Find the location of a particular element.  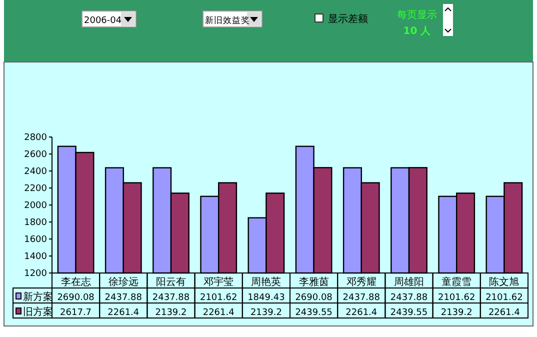

y-tick-label: 2000 is located at coordinates (36, 206).